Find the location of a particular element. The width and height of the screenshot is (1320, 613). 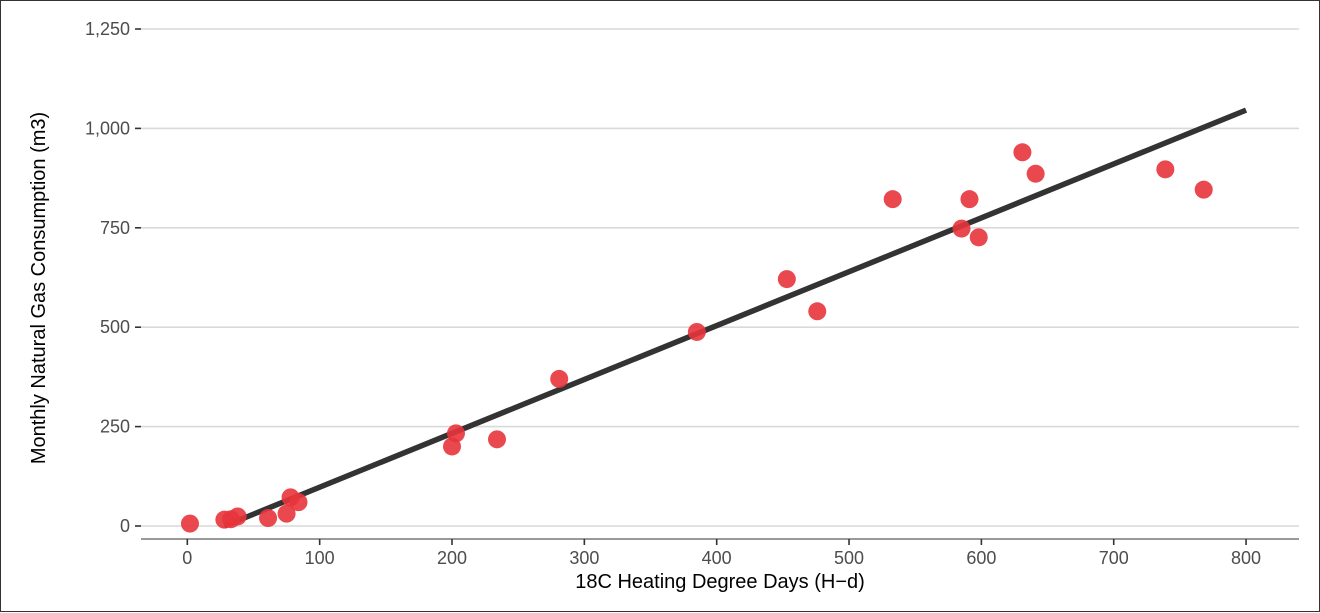

x-tick-label: 0 is located at coordinates (187, 558).